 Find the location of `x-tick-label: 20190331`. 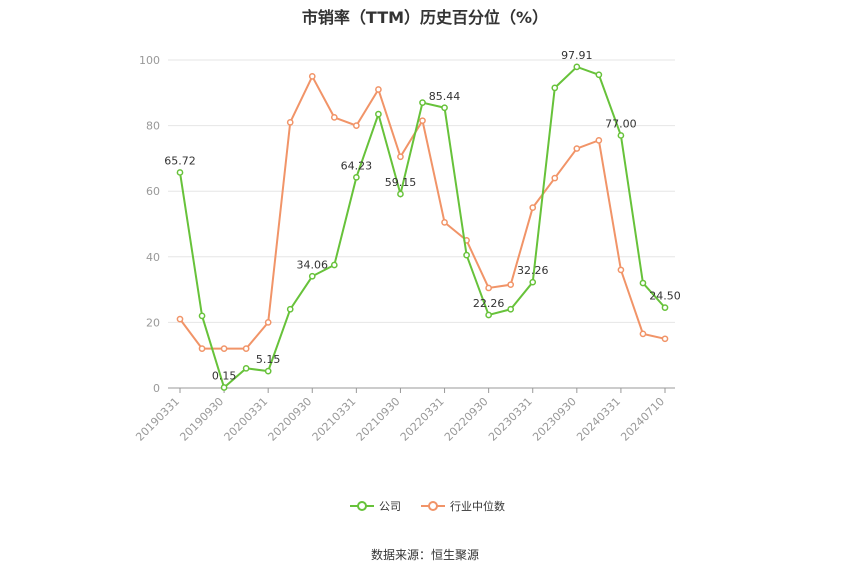

x-tick-label: 20190331 is located at coordinates (157, 419).